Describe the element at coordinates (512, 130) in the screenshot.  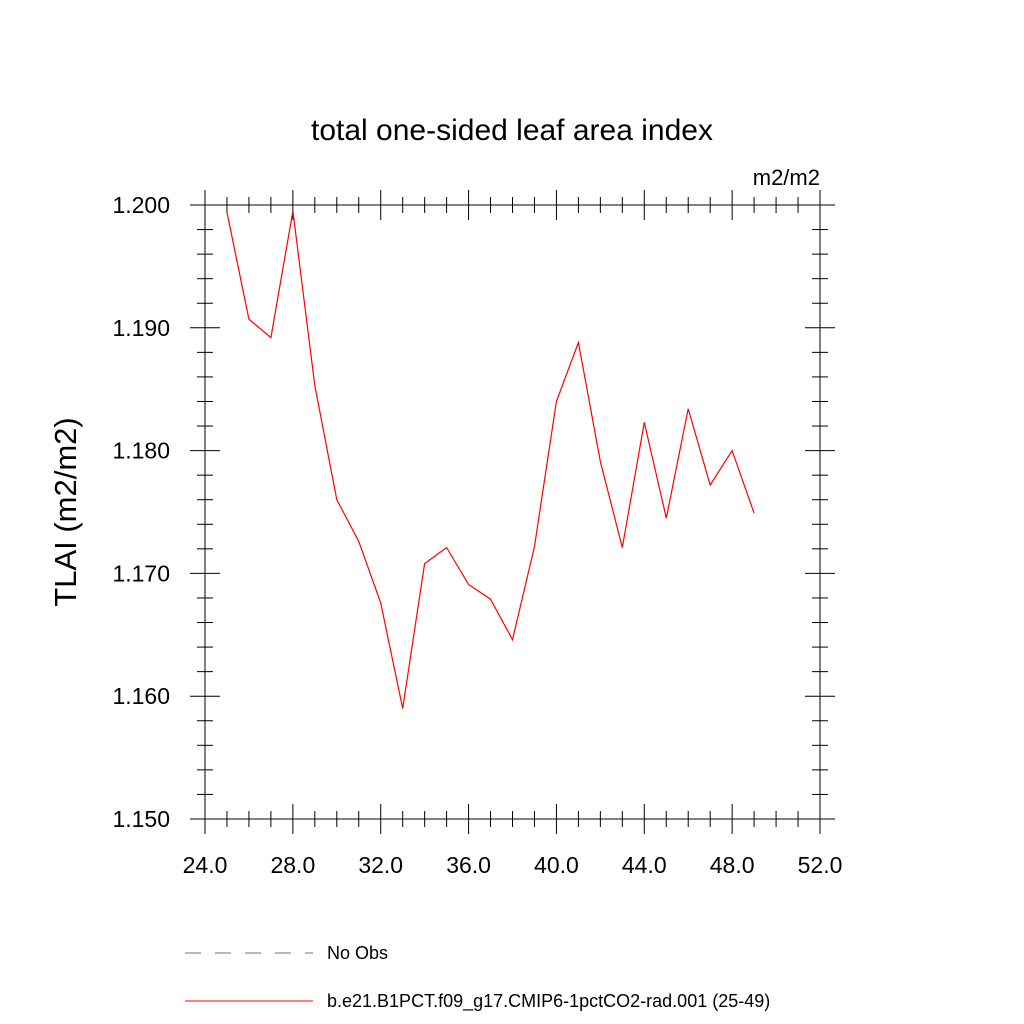
I see `chart-title: total one-sided leaf area index` at that location.